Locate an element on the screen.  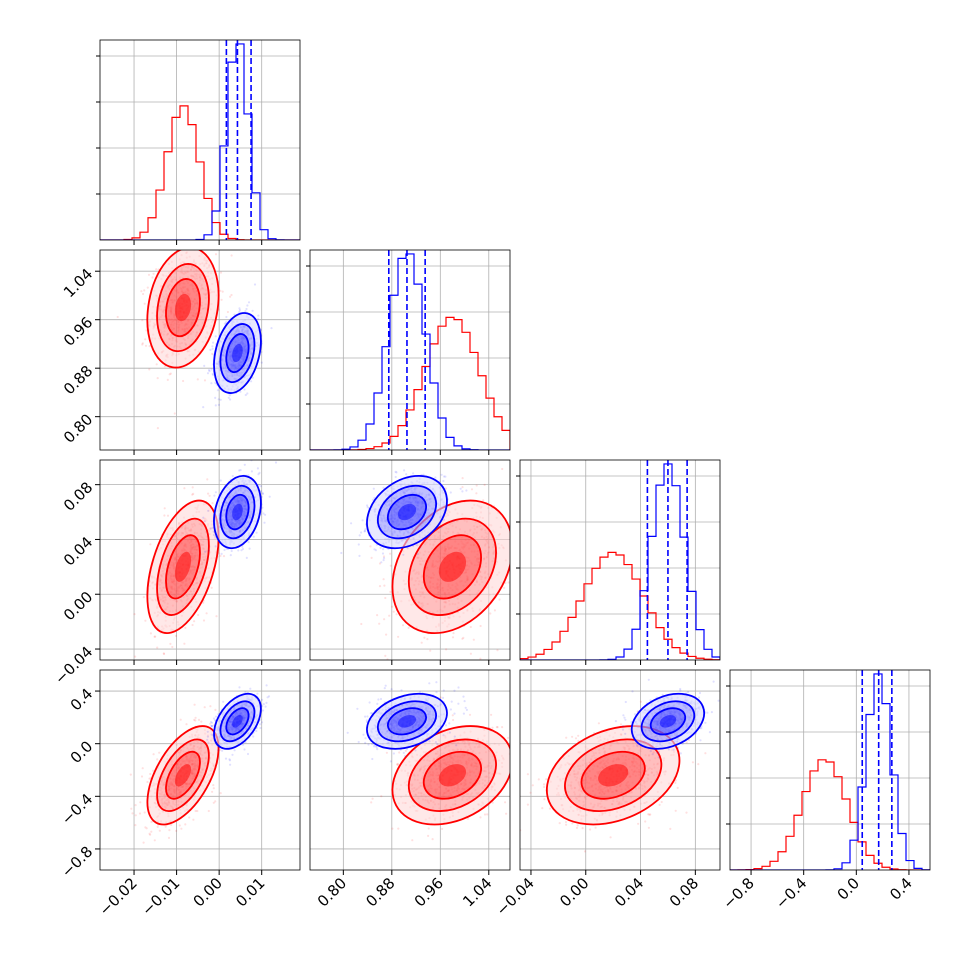
panel-3-0: −0.8−0.40.00.4−0.02−0.01 0.00 0.01 is located at coordinates (179, 794).